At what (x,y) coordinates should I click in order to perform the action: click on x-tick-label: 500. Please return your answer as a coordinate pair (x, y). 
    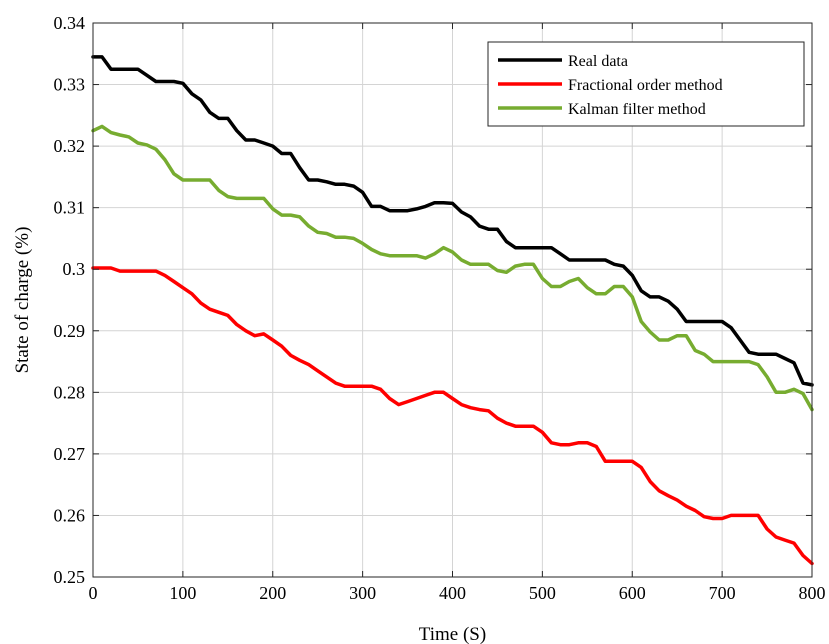
    Looking at the image, I should click on (542, 593).